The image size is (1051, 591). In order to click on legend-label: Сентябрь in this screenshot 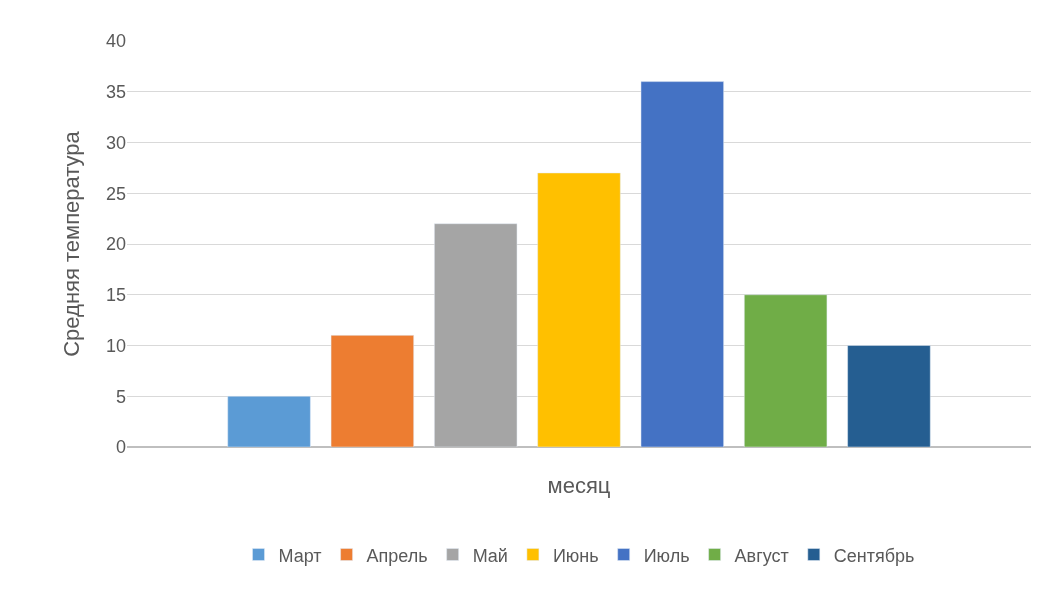, I will do `click(874, 555)`.